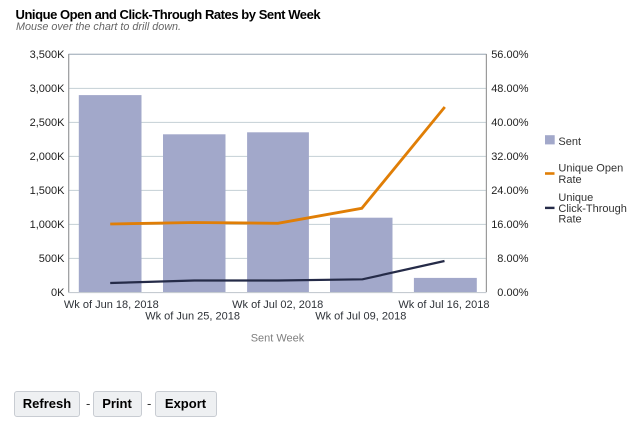  What do you see at coordinates (443, 305) in the screenshot?
I see `svg-text: Wk of Jul 16, 2018` at bounding box center [443, 305].